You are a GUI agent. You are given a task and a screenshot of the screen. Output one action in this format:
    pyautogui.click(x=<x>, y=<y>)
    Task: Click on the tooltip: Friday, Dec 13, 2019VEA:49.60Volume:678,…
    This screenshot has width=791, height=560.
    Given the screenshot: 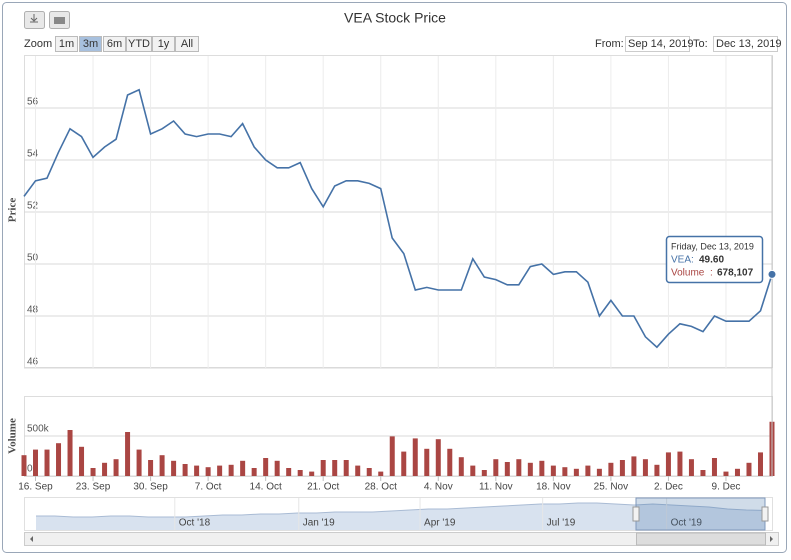 What is the action you would take?
    pyautogui.click(x=714, y=259)
    